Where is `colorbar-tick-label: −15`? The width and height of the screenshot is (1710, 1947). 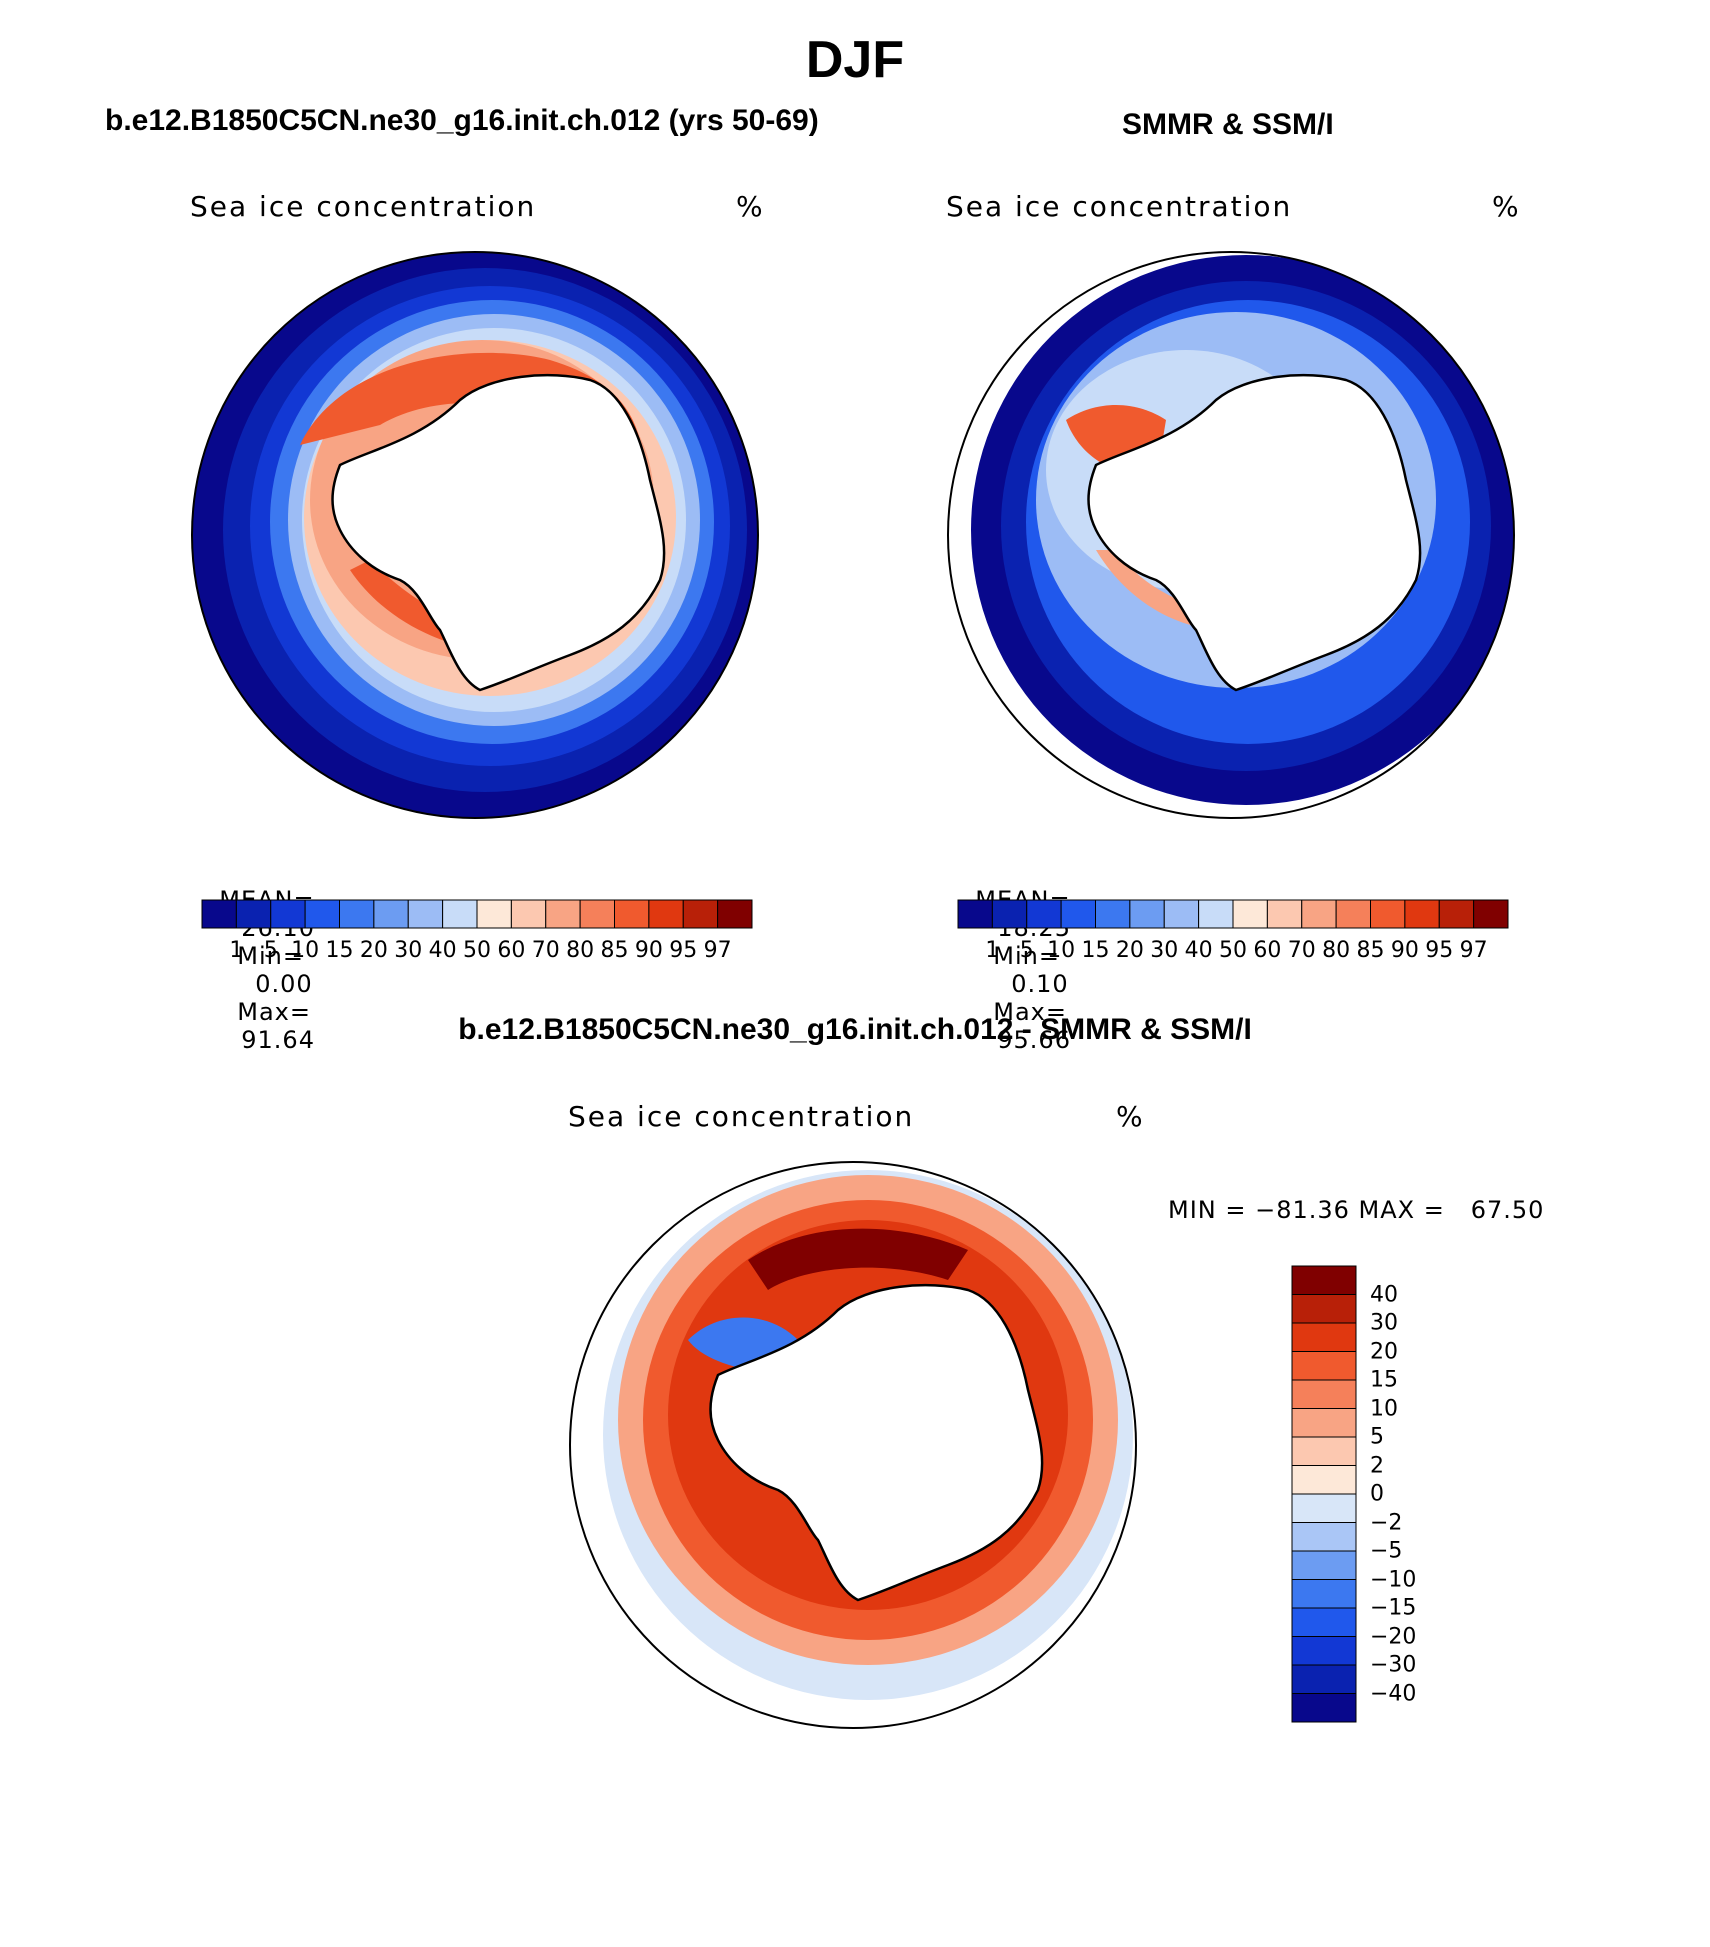 colorbar-tick-label: −15 is located at coordinates (1393, 1608).